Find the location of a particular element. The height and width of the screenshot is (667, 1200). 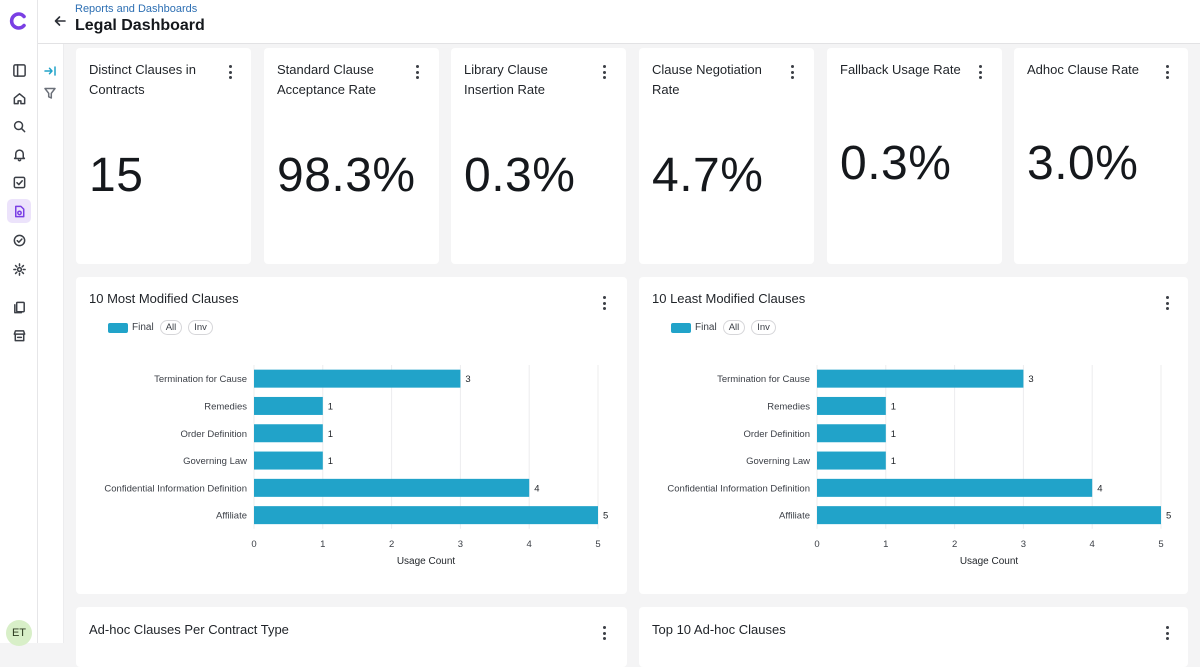

gear-icon is located at coordinates (19, 269).